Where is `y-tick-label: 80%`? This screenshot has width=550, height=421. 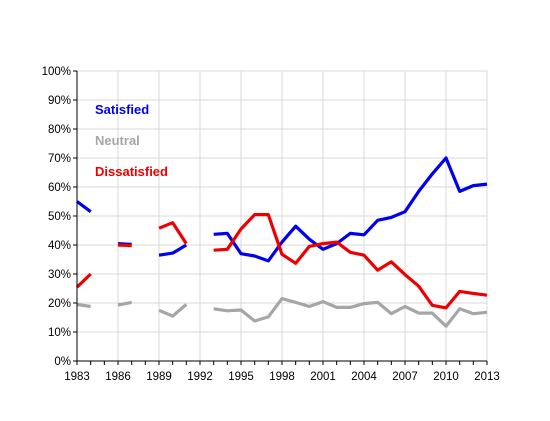 y-tick-label: 80% is located at coordinates (59, 130).